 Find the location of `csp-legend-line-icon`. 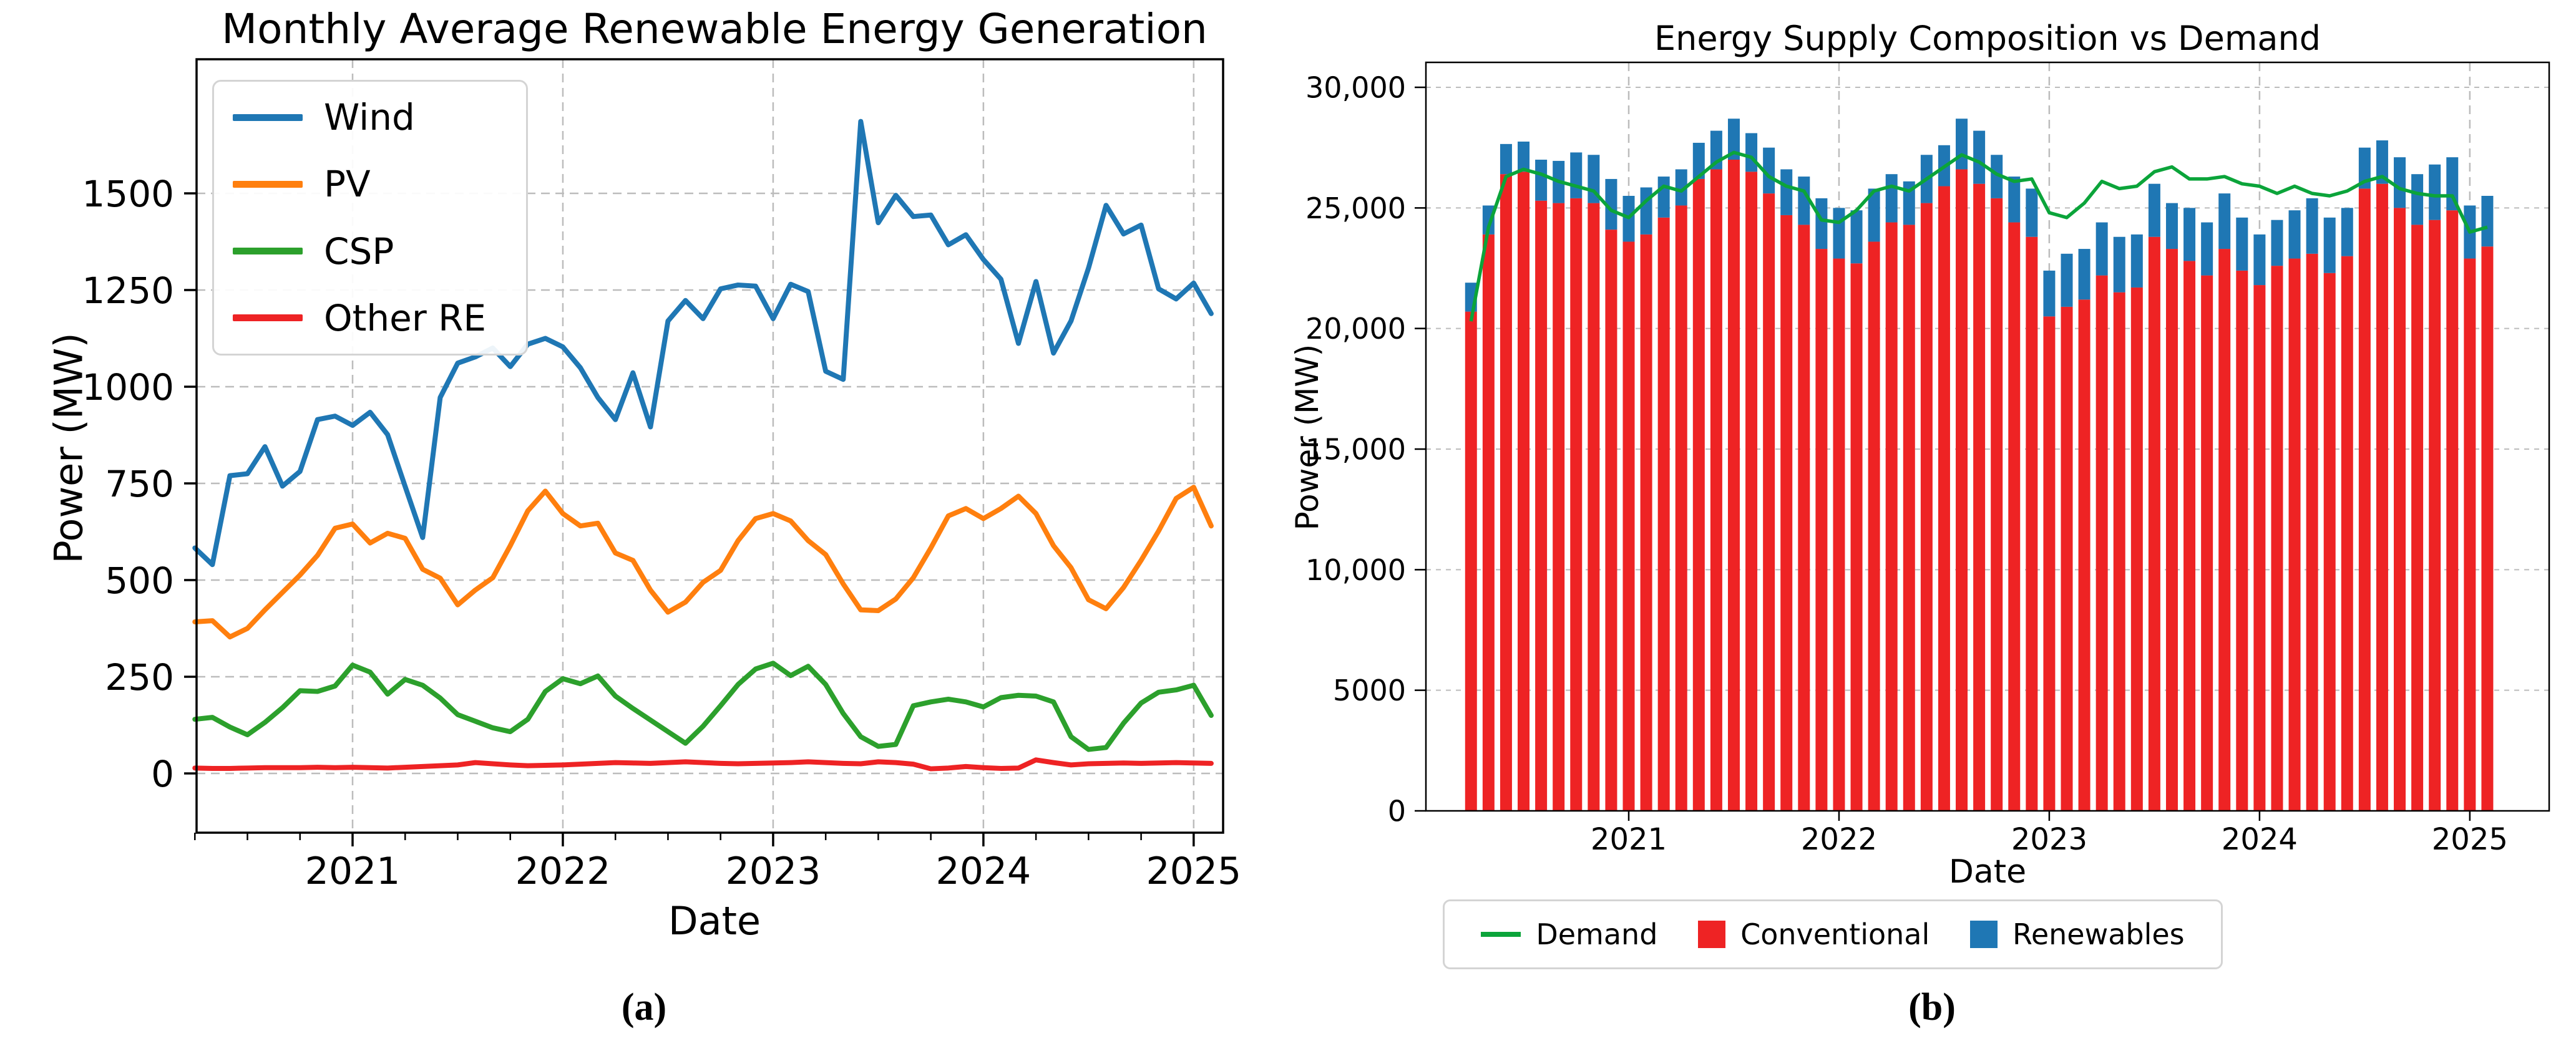

csp-legend-line-icon is located at coordinates (268, 251).